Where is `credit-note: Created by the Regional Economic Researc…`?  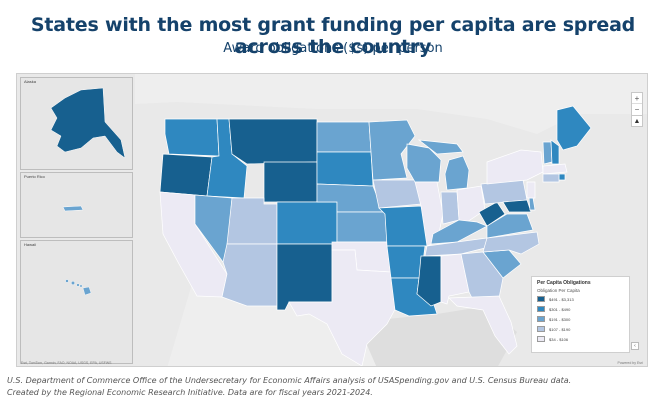
credit-note: Created by the Regional Economic Researc… is located at coordinates (190, 392).